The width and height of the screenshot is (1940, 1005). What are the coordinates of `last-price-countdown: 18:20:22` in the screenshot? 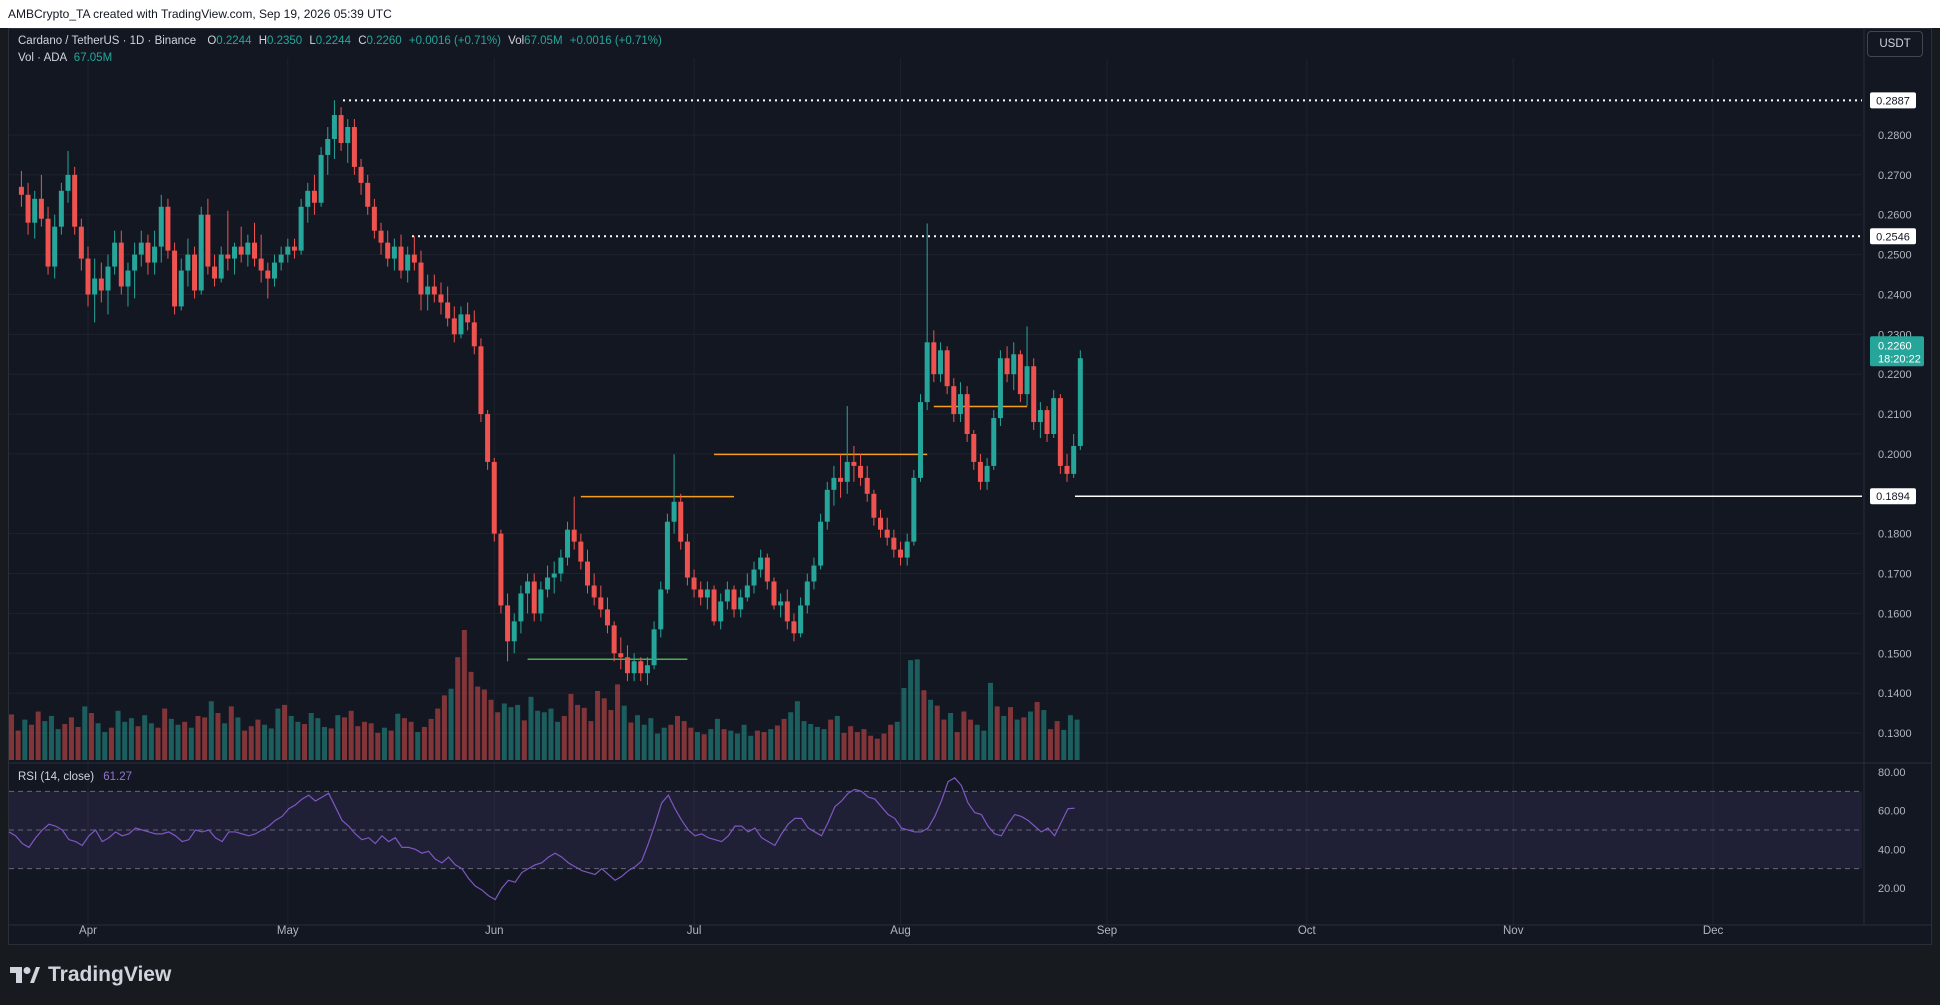 It's located at (1899, 359).